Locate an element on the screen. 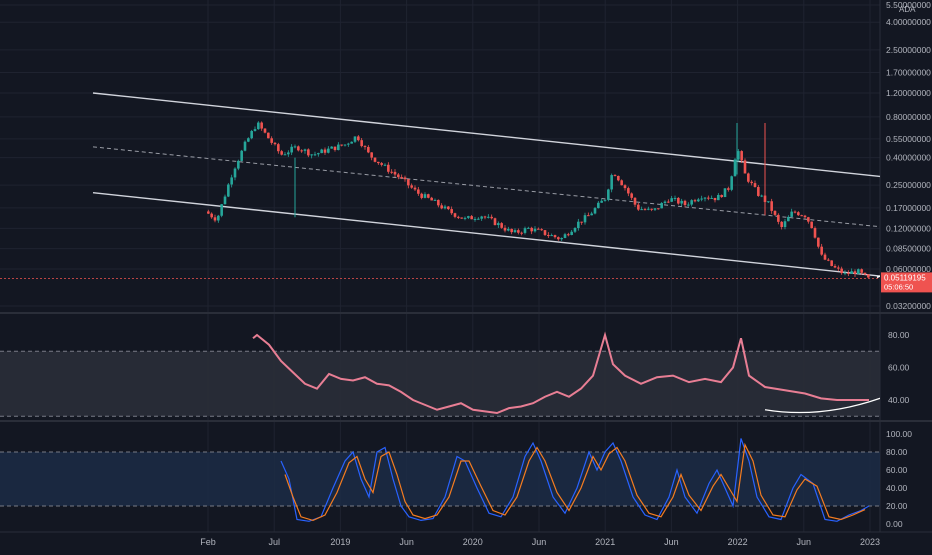 The height and width of the screenshot is (555, 932). price-tick-label: 0.12000000 is located at coordinates (908, 228).